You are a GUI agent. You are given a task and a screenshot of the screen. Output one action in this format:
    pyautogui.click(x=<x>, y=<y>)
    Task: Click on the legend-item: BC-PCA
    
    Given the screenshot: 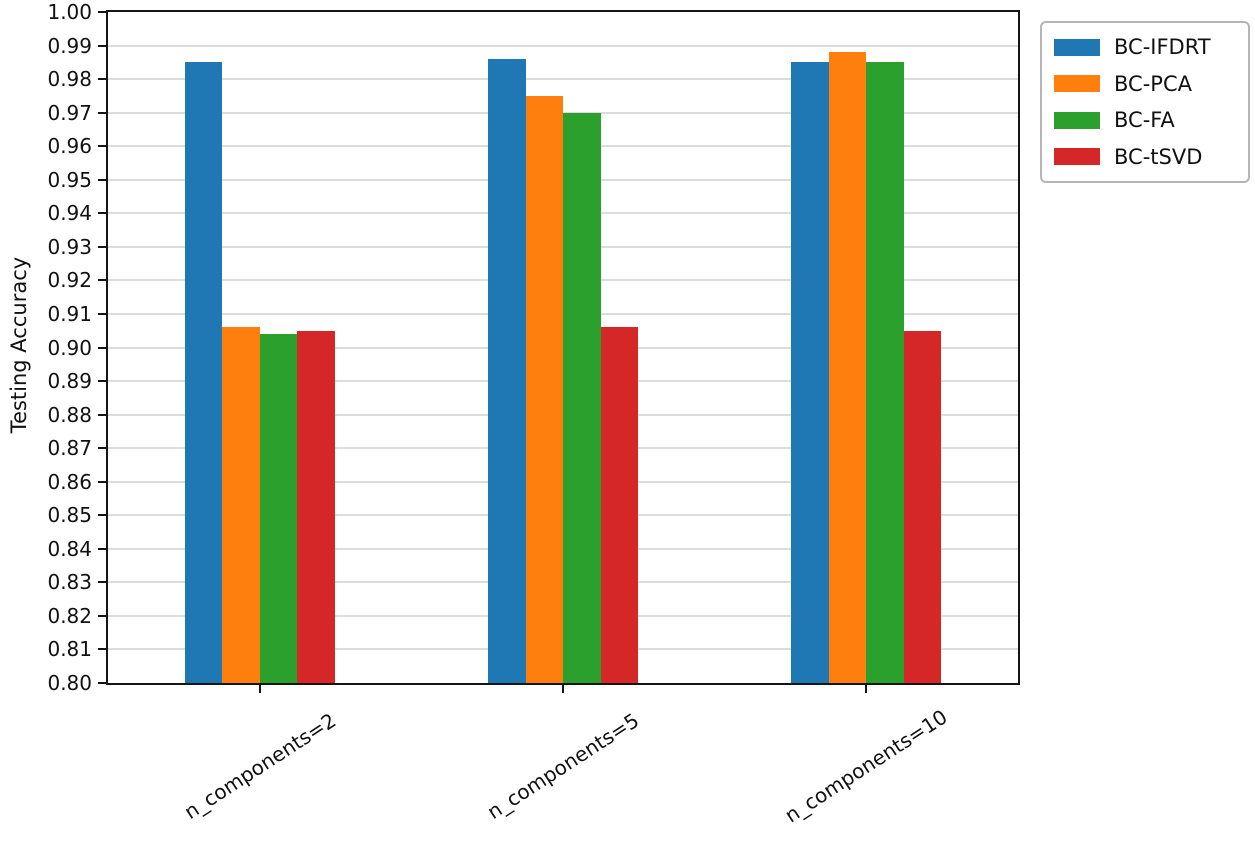 What is the action you would take?
    pyautogui.click(x=1145, y=84)
    